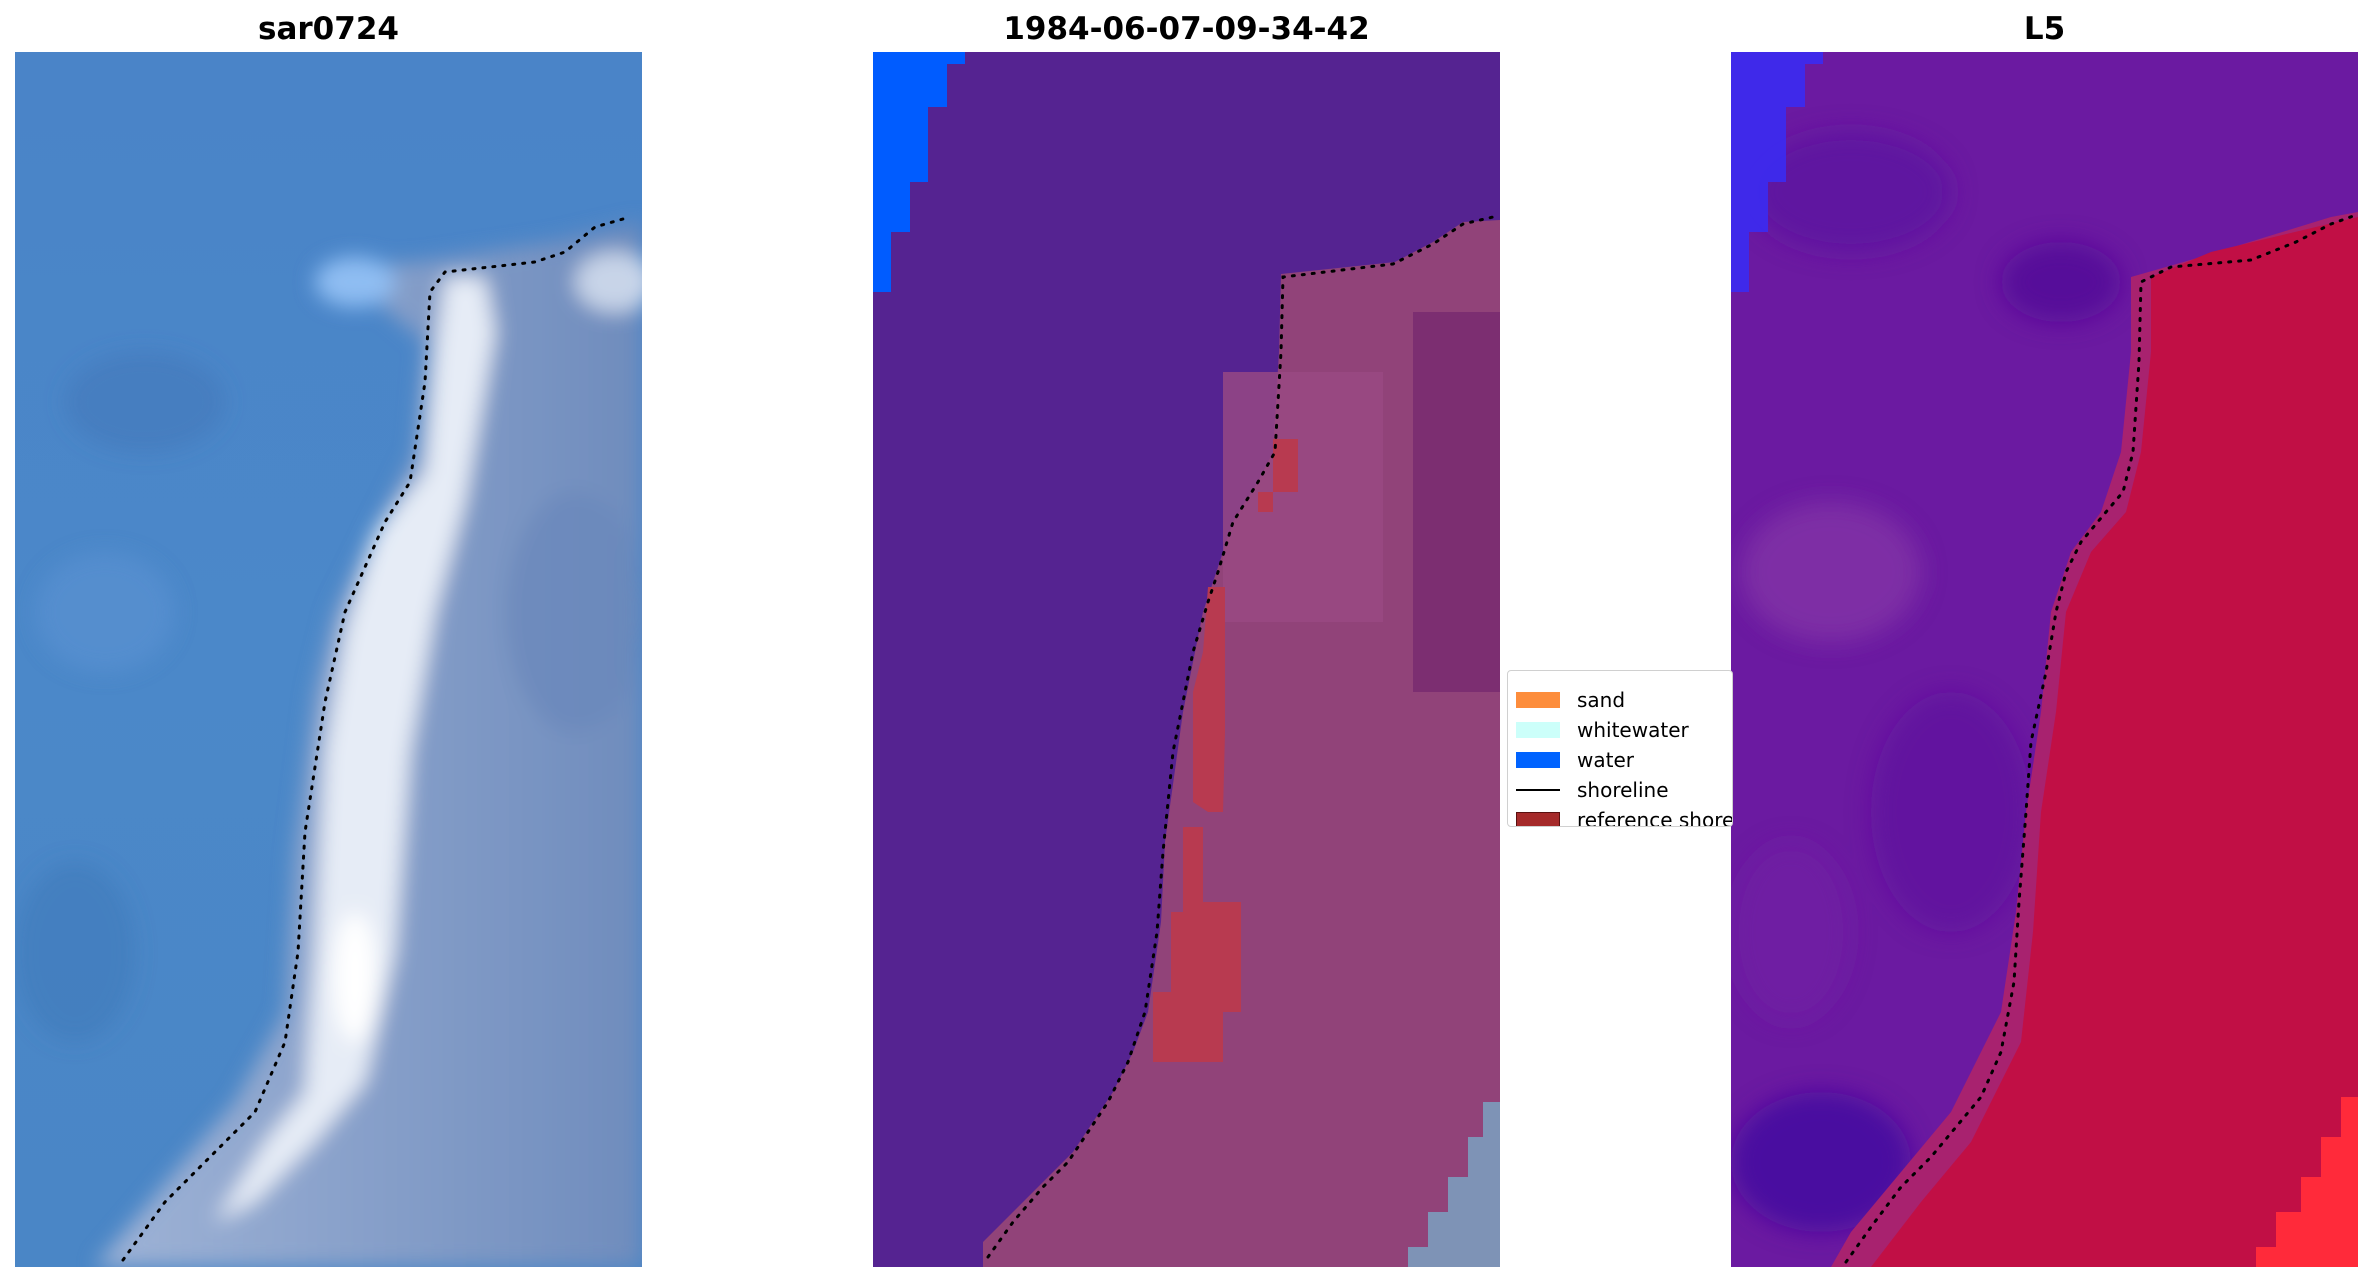 Image resolution: width=2371 pixels, height=1283 pixels. What do you see at coordinates (1570, 700) in the screenshot?
I see `legend-item-sand: sand` at bounding box center [1570, 700].